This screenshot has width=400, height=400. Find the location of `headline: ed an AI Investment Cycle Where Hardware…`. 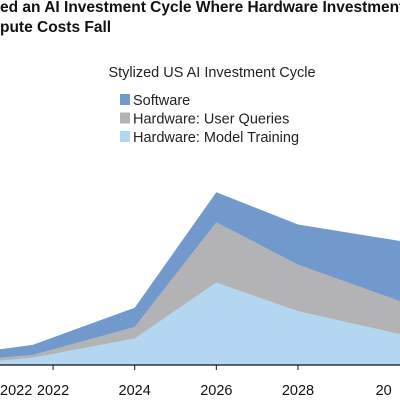

headline: ed an AI Investment Cycle Where Hardware… is located at coordinates (200, 19).